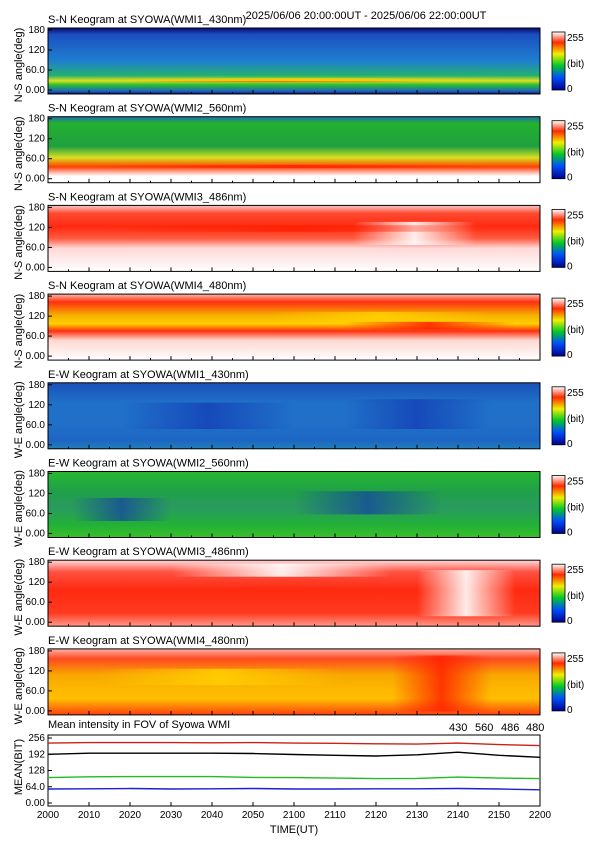 Image resolution: width=595 pixels, height=842 pixels. What do you see at coordinates (36, 754) in the screenshot?
I see `mean-y-tick-label: 192` at bounding box center [36, 754].